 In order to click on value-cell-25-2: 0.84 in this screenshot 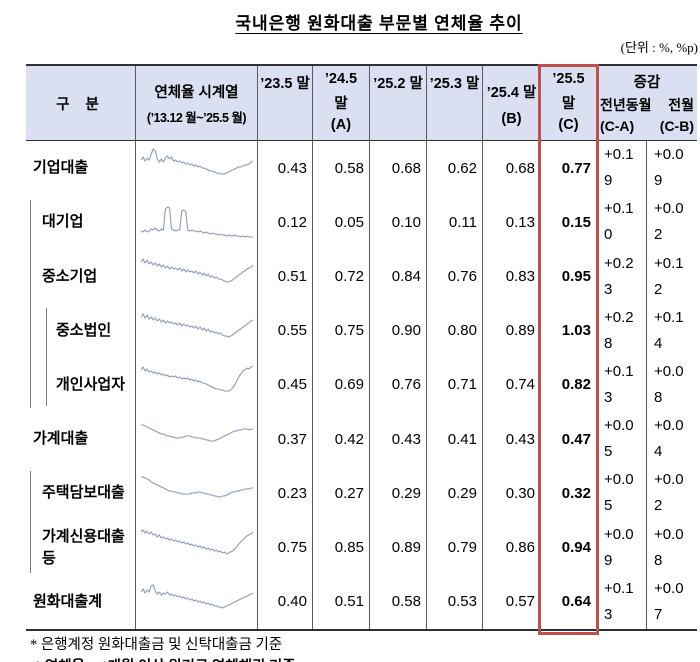, I will do `click(398, 276)`.